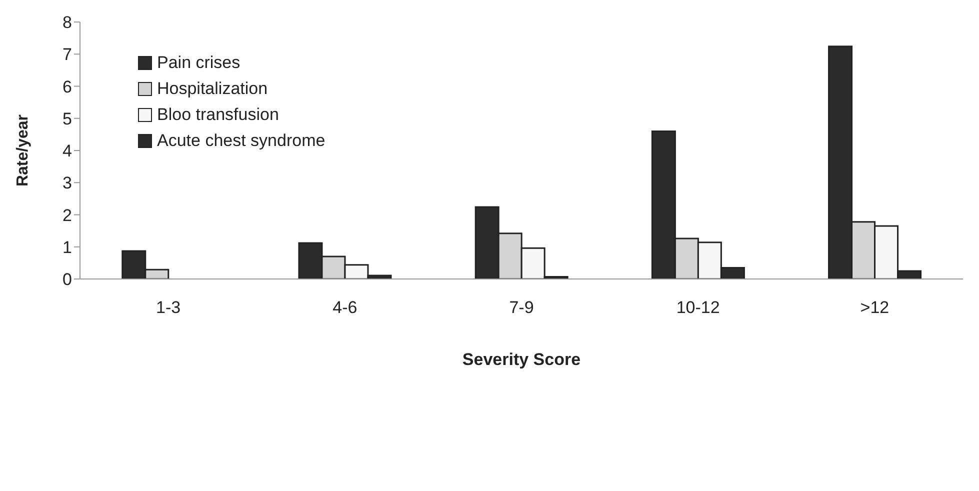  Describe the element at coordinates (212, 89) in the screenshot. I see `legend-label: Hospitalization` at that location.